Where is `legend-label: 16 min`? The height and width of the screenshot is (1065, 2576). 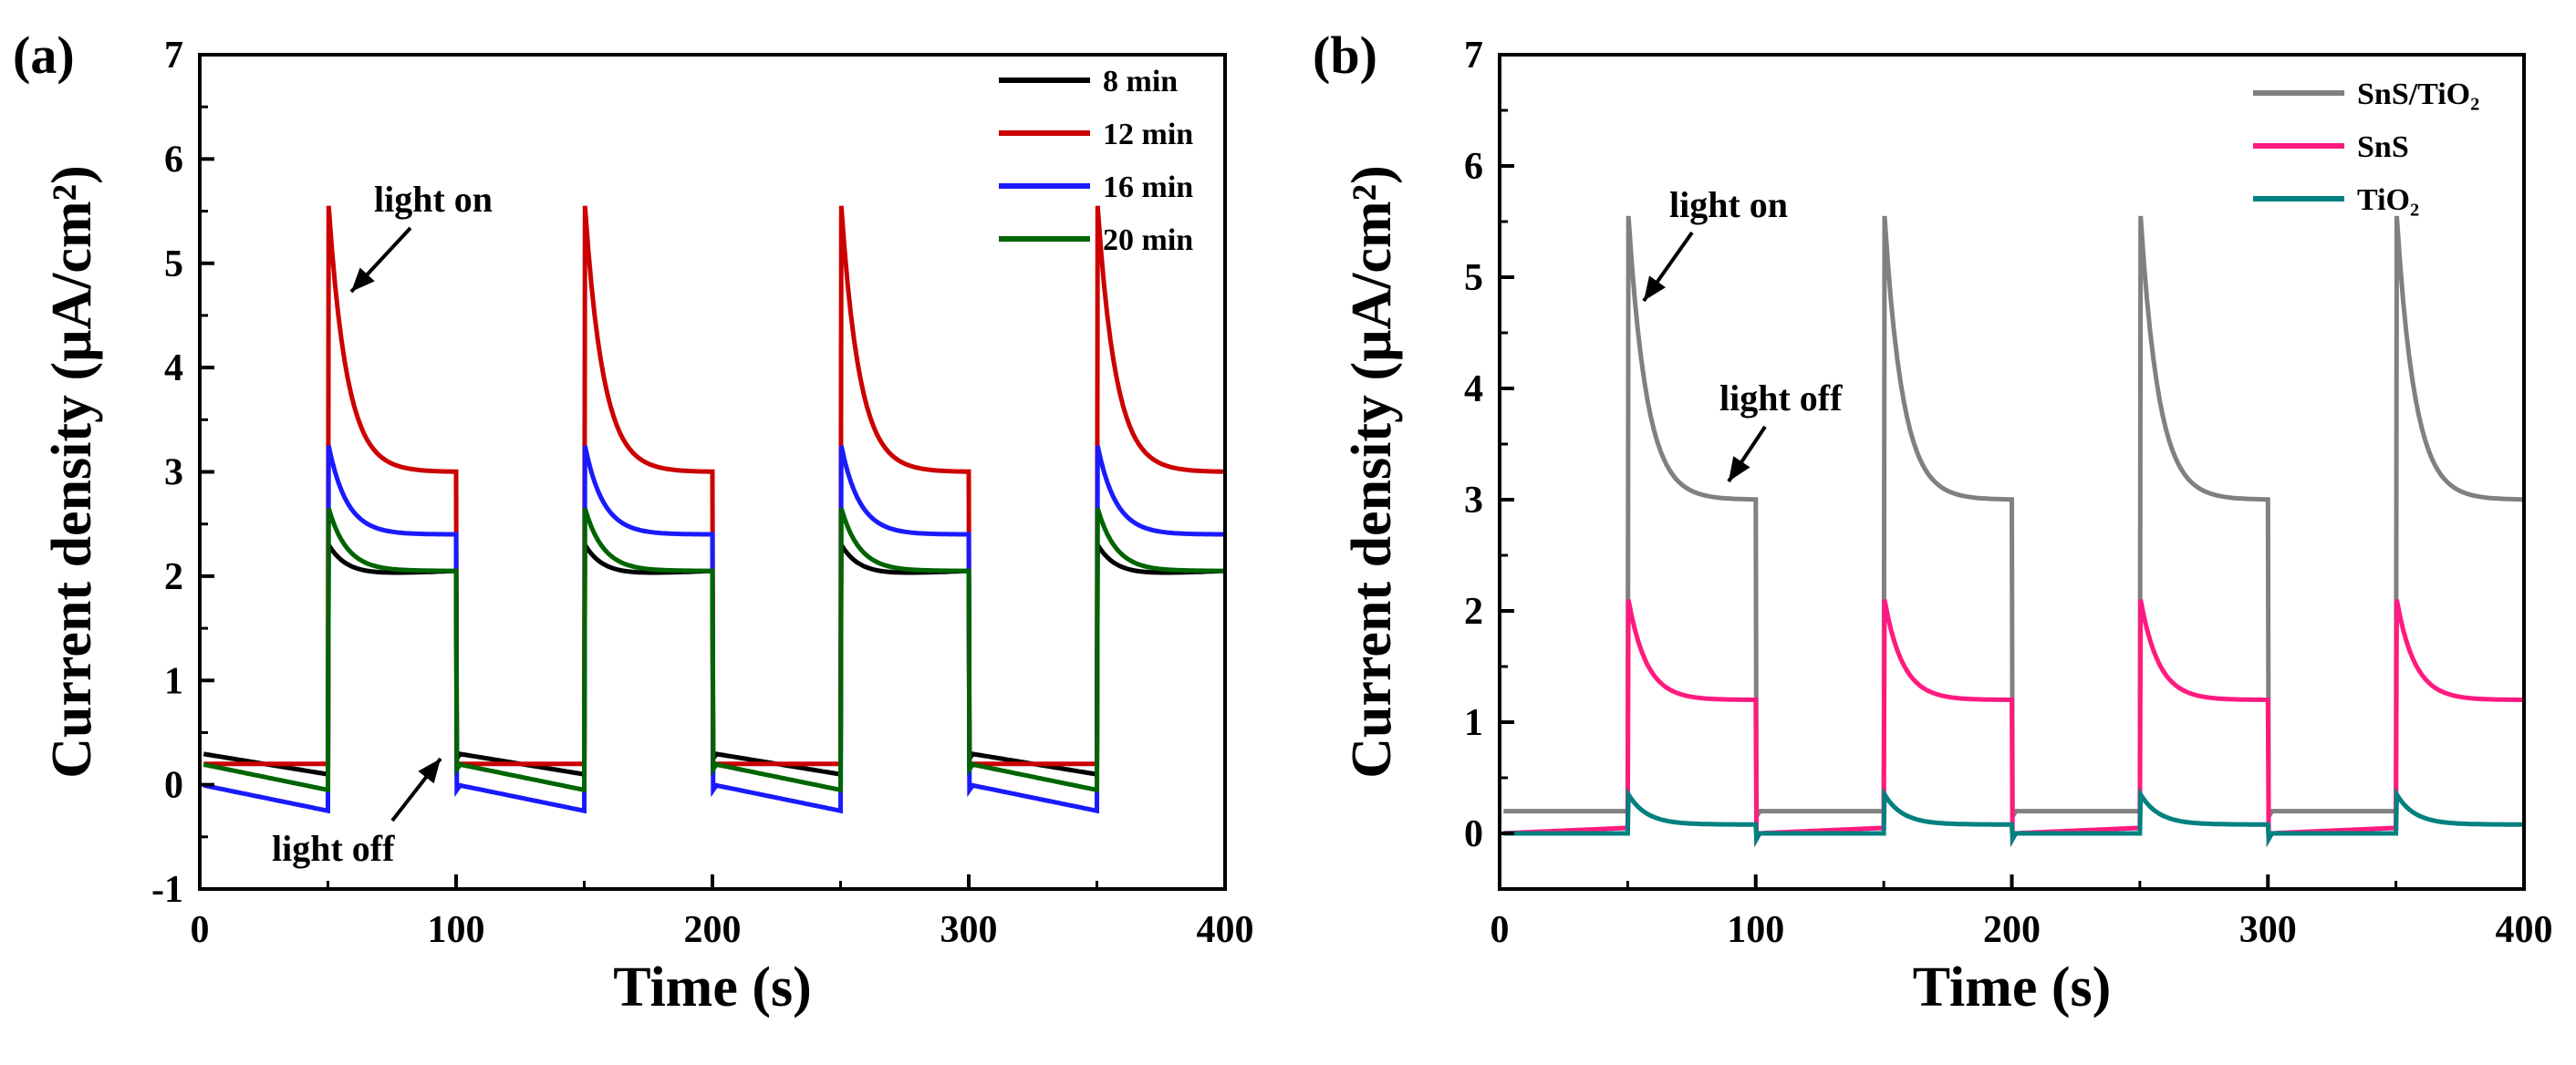
legend-label: 16 min is located at coordinates (1148, 187).